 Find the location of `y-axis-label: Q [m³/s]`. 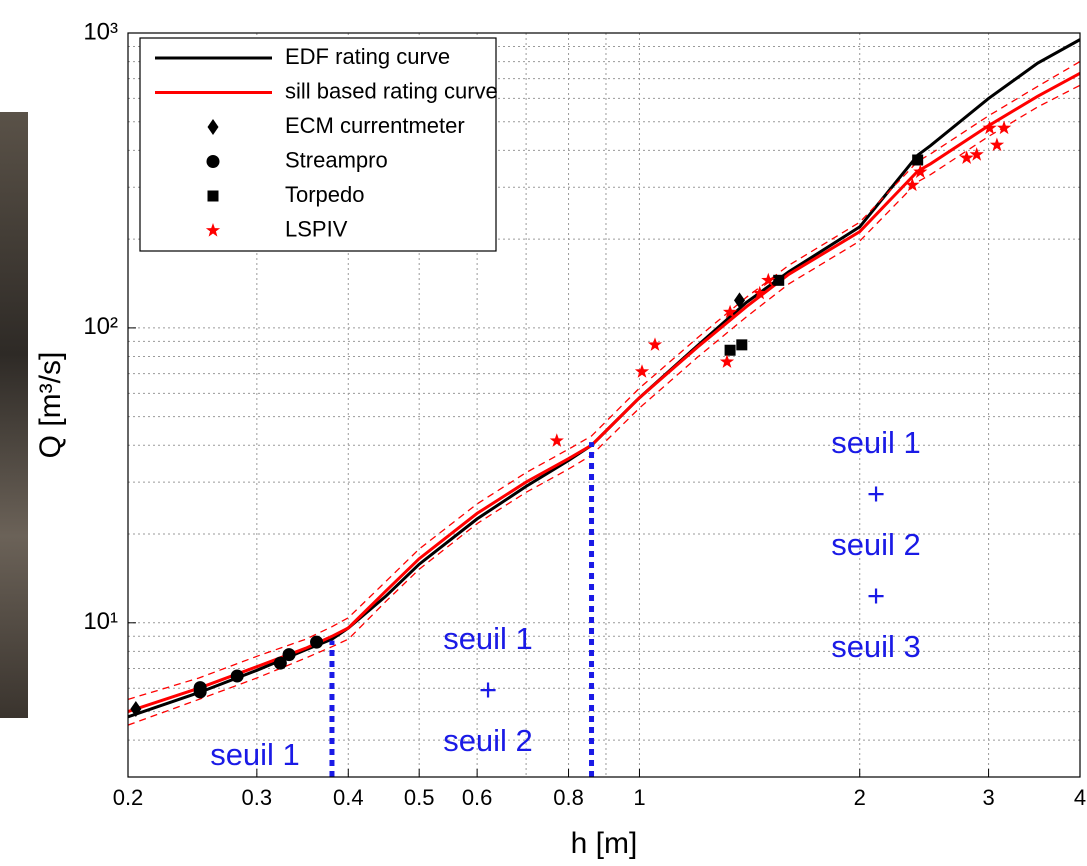

y-axis-label: Q [m³/s] is located at coordinates (50, 405).